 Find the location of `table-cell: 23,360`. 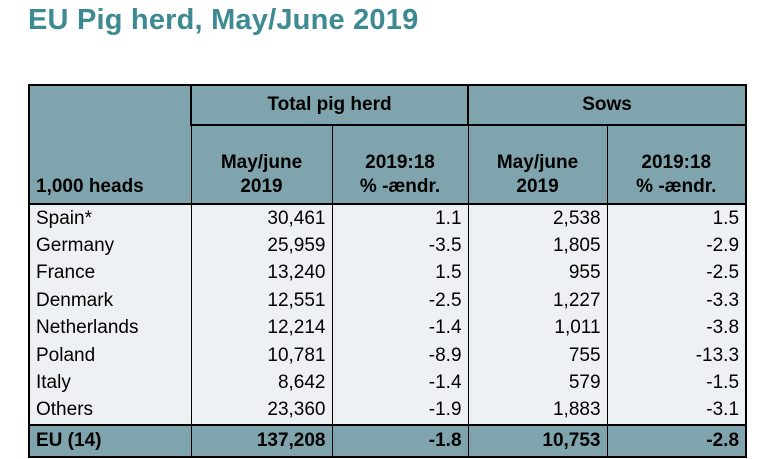

table-cell: 23,360 is located at coordinates (261, 411).